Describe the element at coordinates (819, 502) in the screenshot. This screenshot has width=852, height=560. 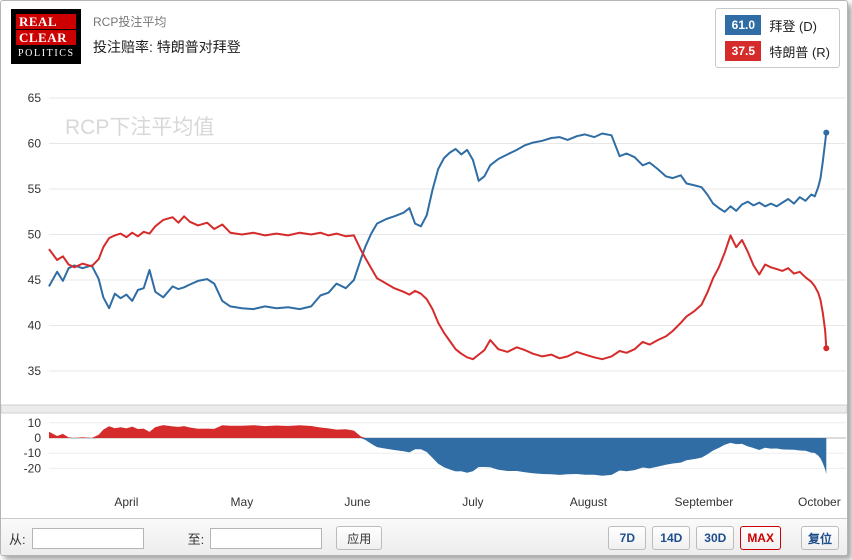
I see `x-axis-month-label: October` at that location.